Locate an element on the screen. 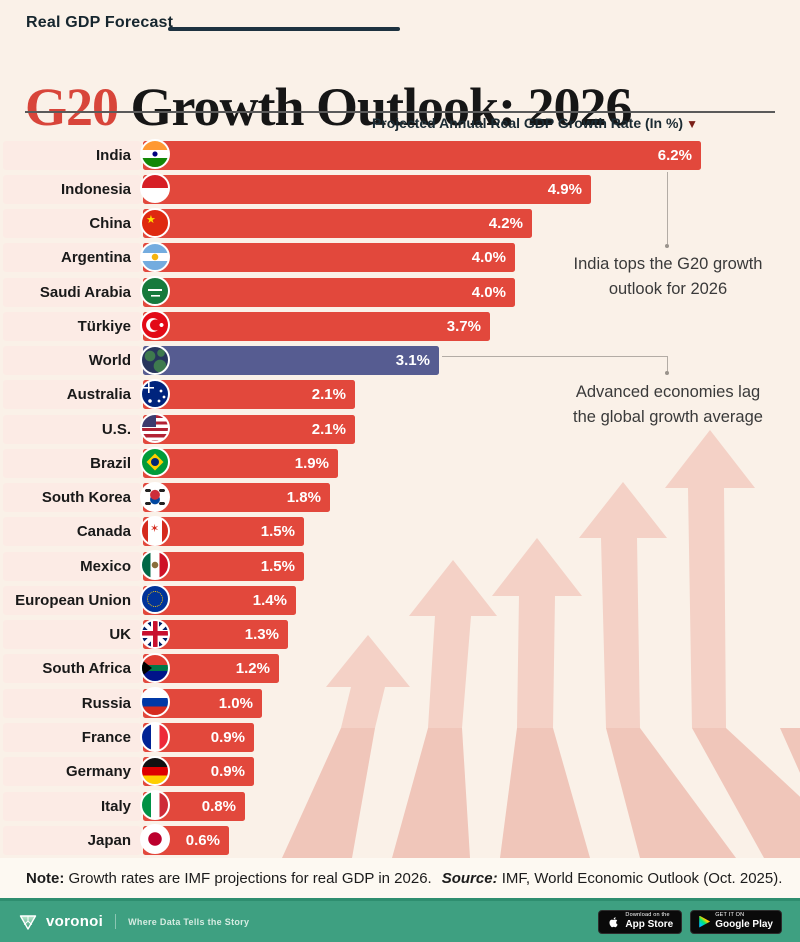 This screenshot has height=942, width=800. title-accent: G20 is located at coordinates (72, 107).